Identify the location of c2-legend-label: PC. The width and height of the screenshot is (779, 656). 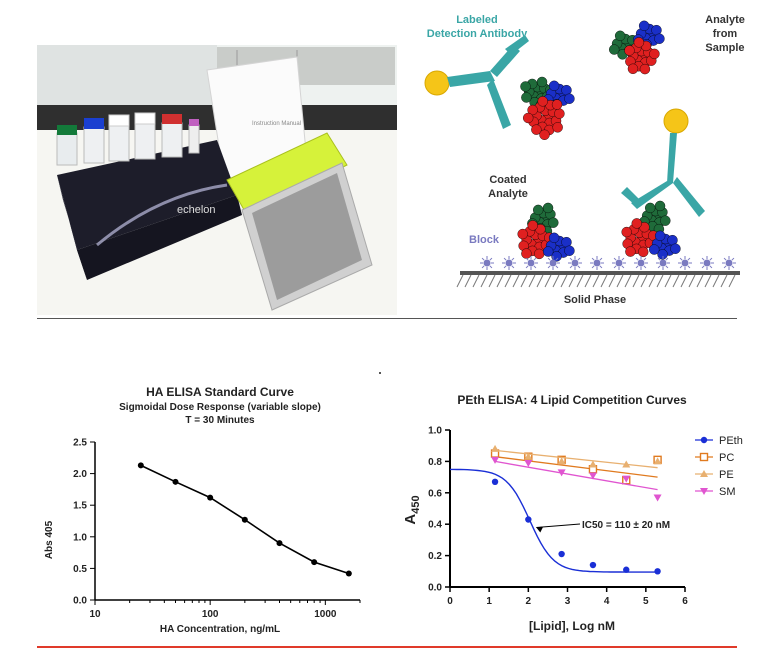
(726, 458).